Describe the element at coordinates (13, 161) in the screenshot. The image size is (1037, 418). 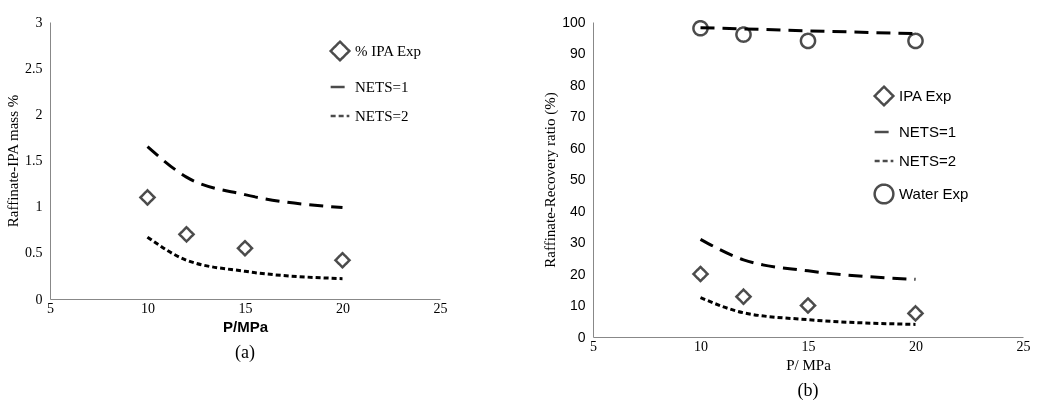
I see `y-axis-title: Raffinate-IPA mass %` at that location.